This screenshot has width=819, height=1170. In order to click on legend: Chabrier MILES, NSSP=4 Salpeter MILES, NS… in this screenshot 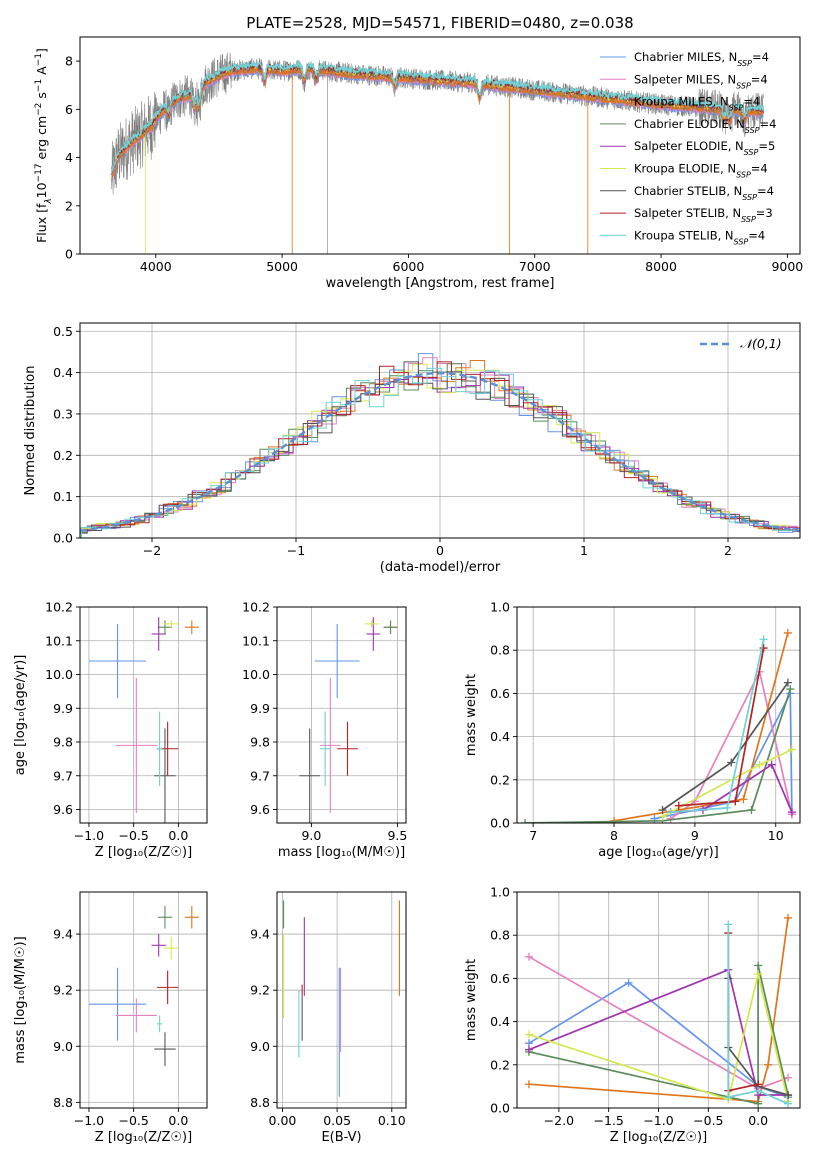, I will do `click(688, 148)`.